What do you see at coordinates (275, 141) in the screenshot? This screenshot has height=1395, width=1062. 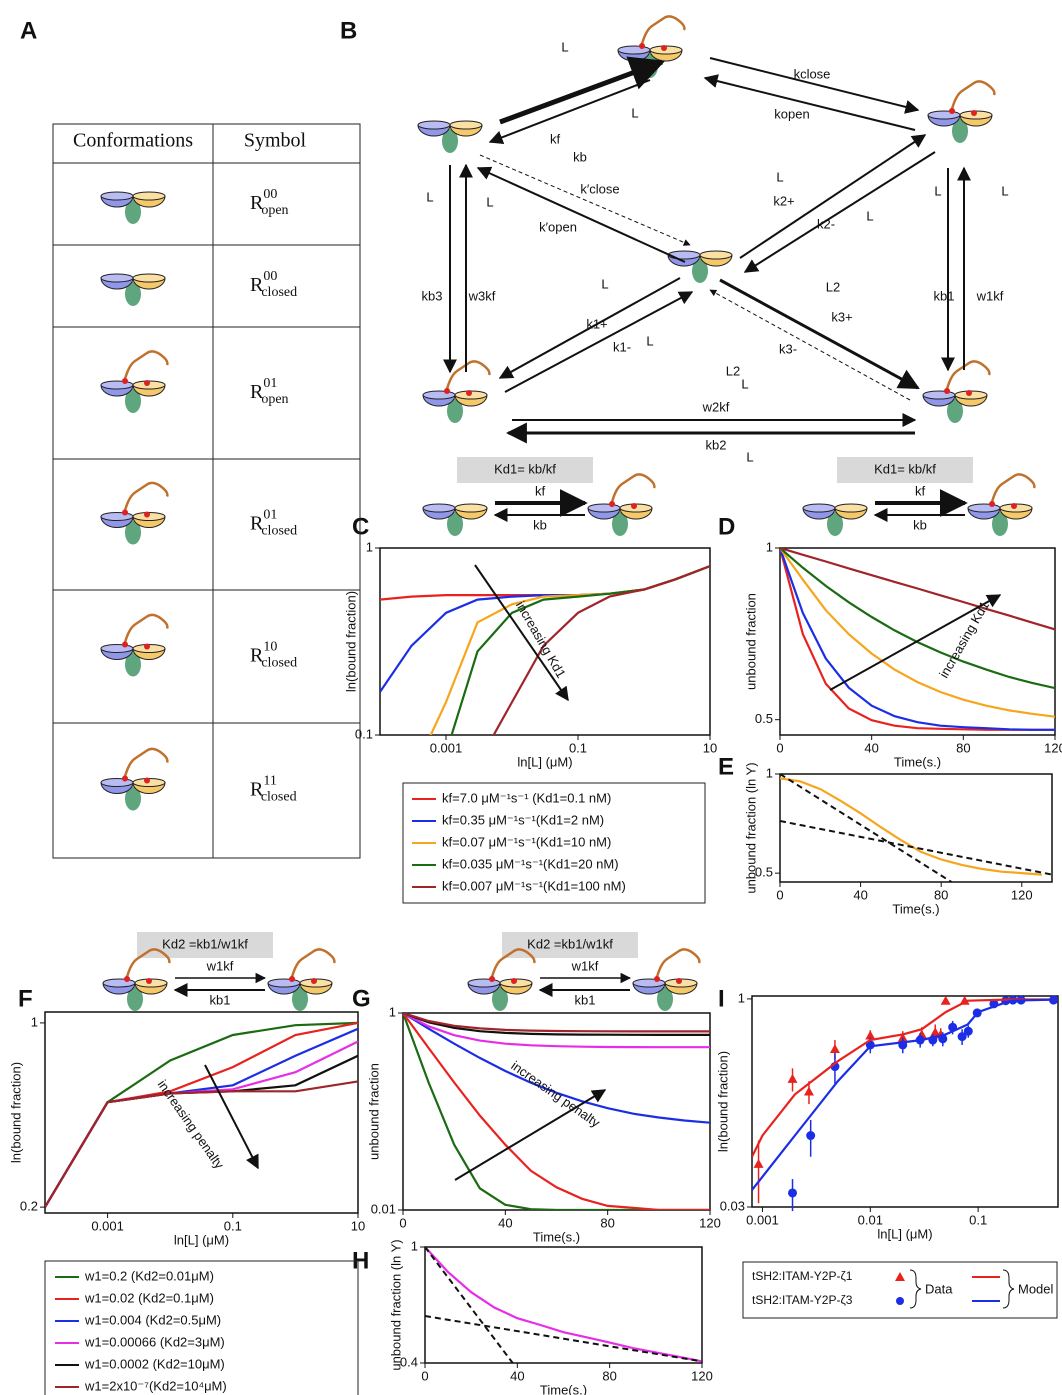 I see `table-header: Symbol` at bounding box center [275, 141].